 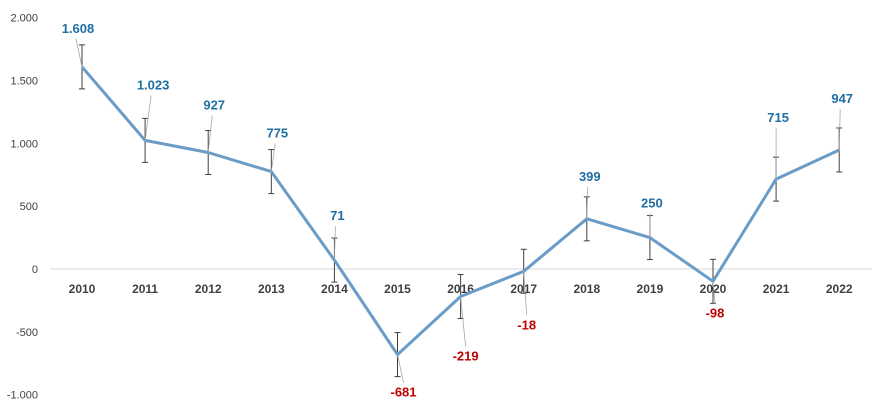 I want to click on y-axis-ticks: 2.000 1.500 1.000 500 0 -500 -1.000, so click(x=22, y=207).